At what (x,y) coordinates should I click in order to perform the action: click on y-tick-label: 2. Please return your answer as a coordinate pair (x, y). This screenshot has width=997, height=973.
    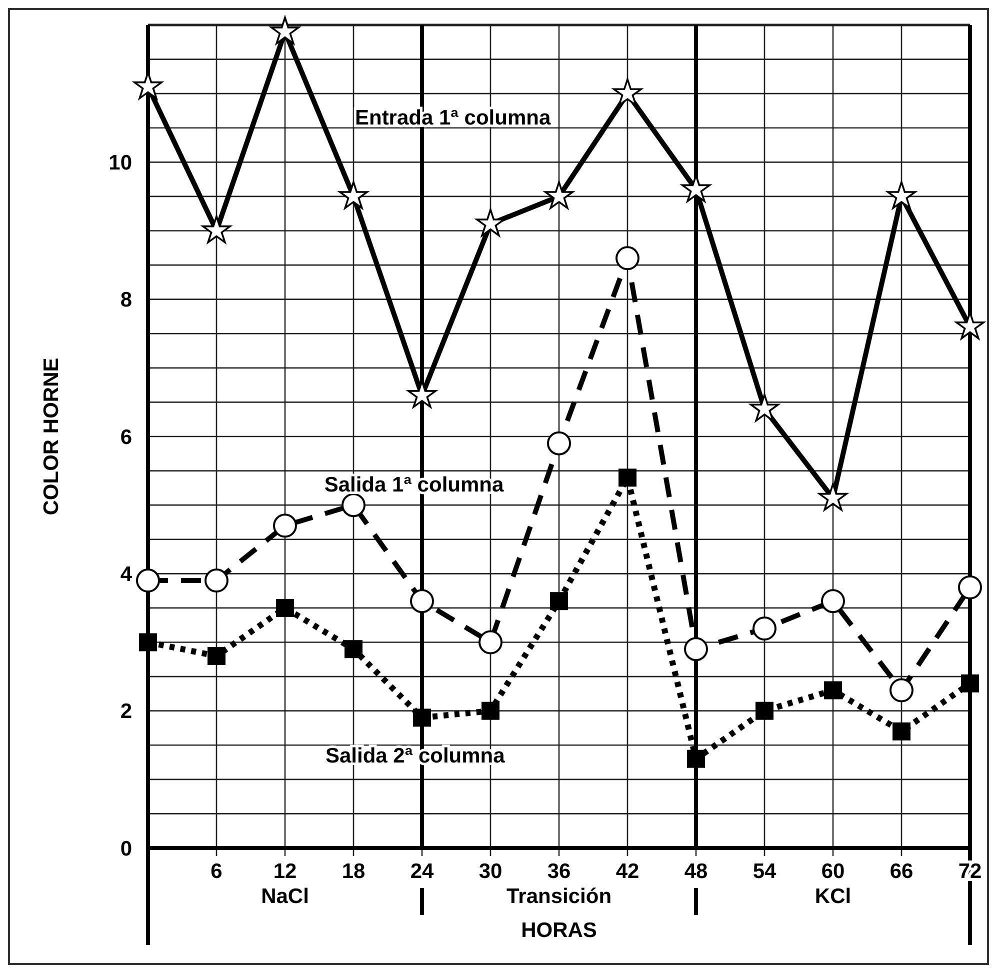
    Looking at the image, I should click on (126, 712).